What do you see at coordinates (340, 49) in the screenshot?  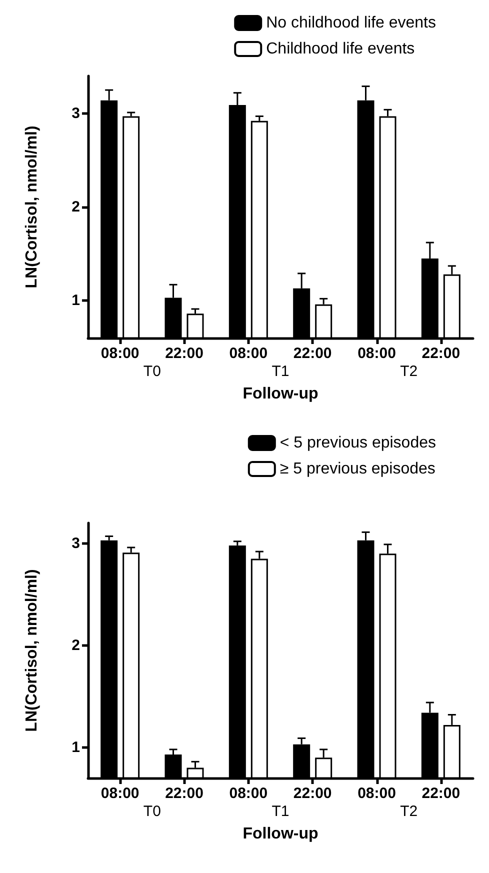 I see `legend-label: Childhood life events` at bounding box center [340, 49].